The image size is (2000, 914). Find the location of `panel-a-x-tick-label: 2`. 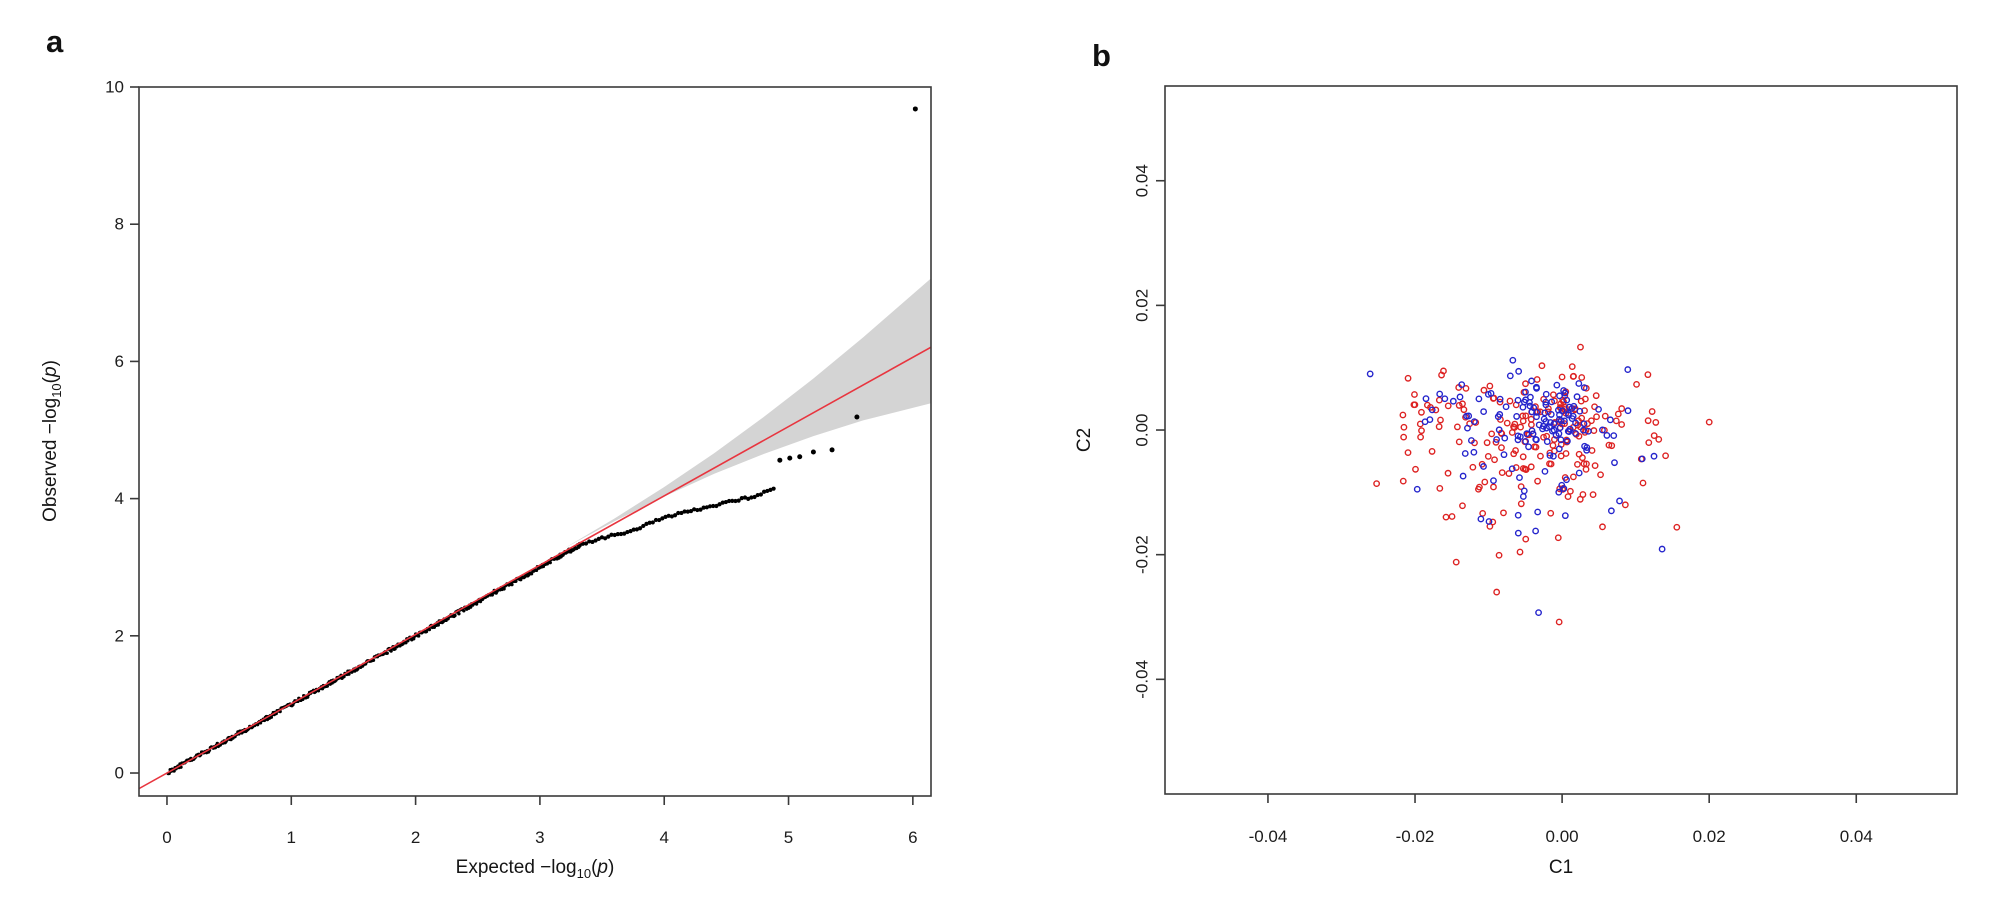

panel-a-x-tick-label: 2 is located at coordinates (415, 837).